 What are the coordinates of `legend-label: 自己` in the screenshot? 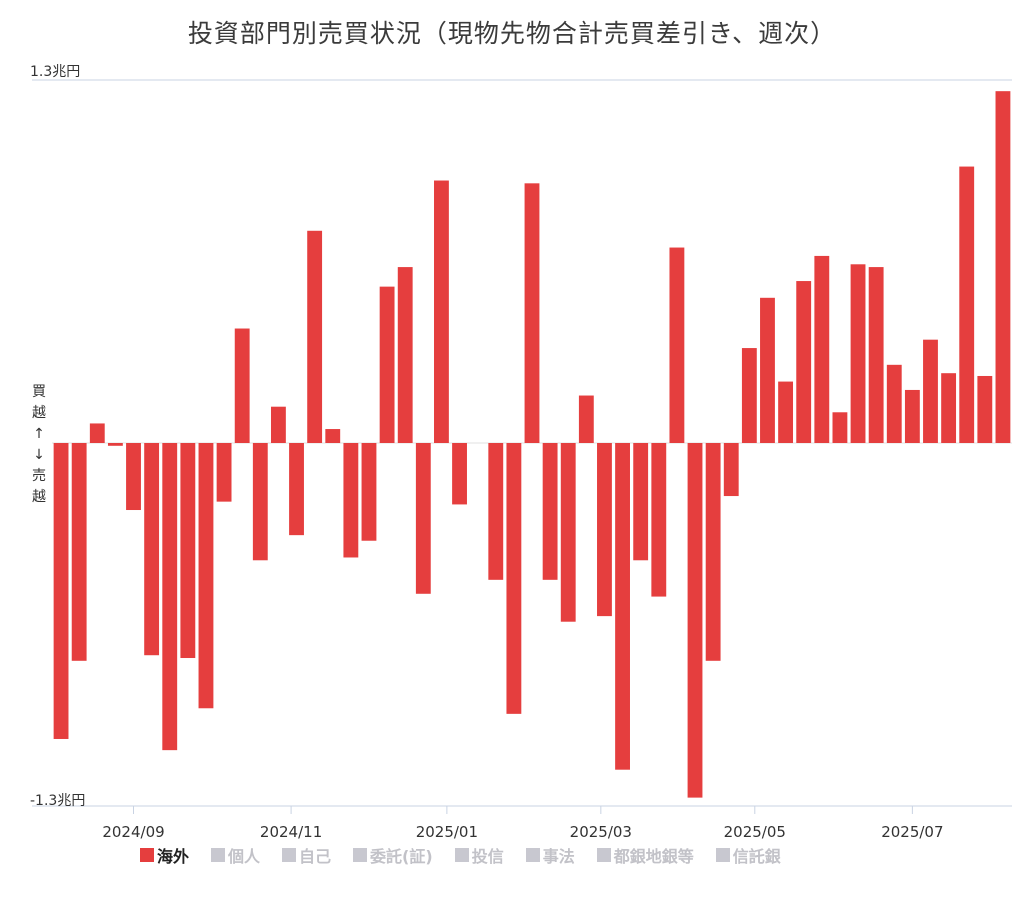 It's located at (315, 856).